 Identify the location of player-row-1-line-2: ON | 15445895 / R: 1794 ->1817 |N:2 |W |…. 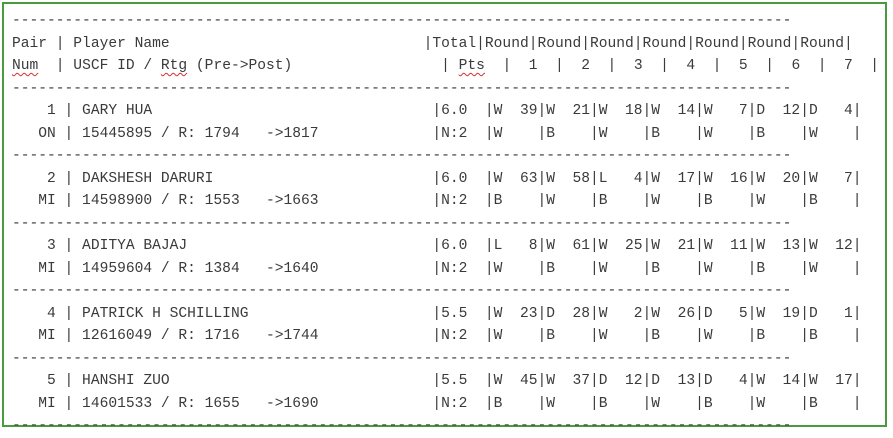
(437, 133).